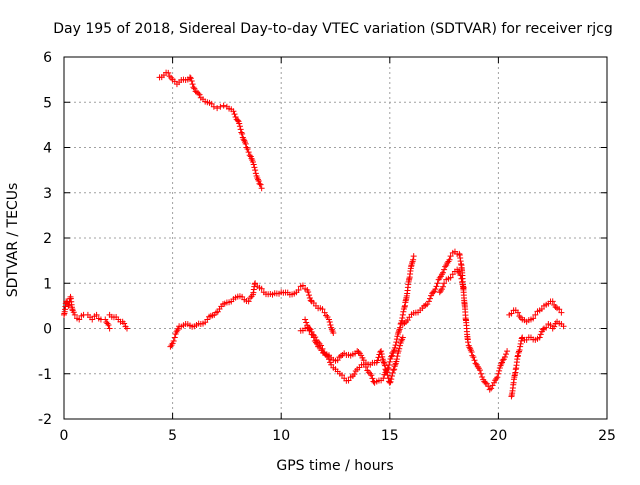 Image resolution: width=640 pixels, height=485 pixels. Describe the element at coordinates (252, 315) in the screenshot. I see `data-series-seg4` at that location.